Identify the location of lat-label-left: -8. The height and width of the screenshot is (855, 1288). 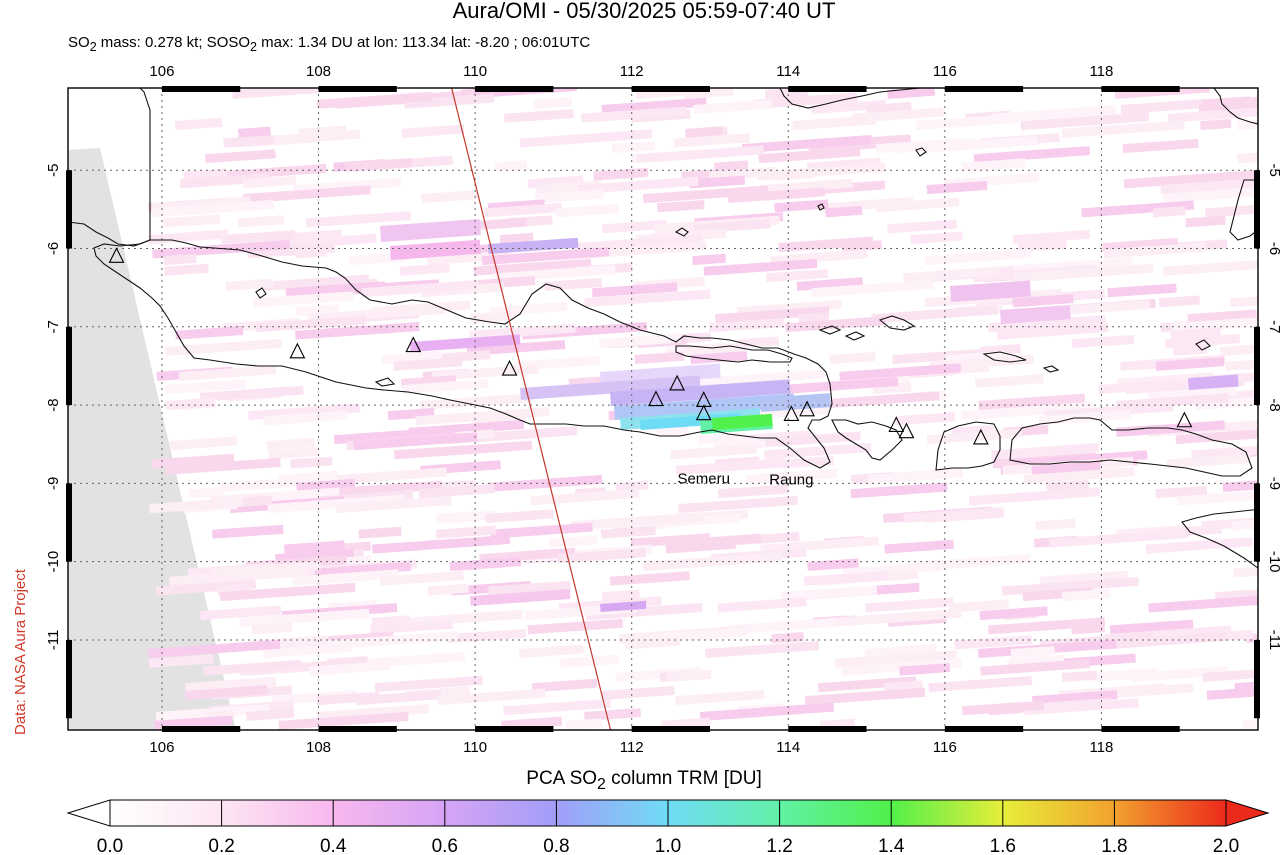
(53, 404).